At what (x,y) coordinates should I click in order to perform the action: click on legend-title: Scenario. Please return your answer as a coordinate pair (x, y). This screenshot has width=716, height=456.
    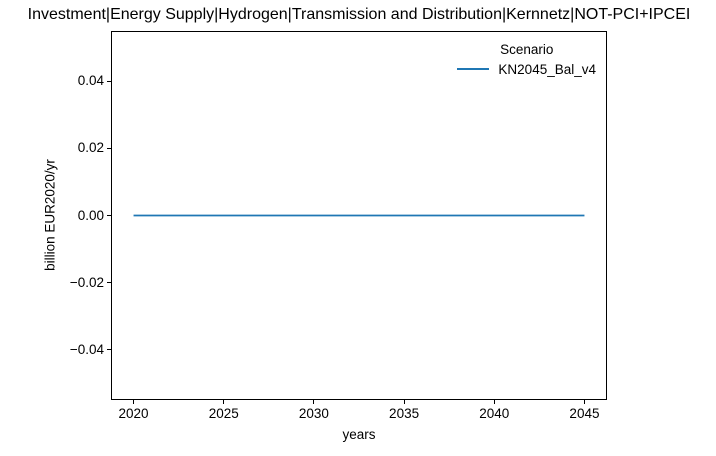
    Looking at the image, I should click on (527, 49).